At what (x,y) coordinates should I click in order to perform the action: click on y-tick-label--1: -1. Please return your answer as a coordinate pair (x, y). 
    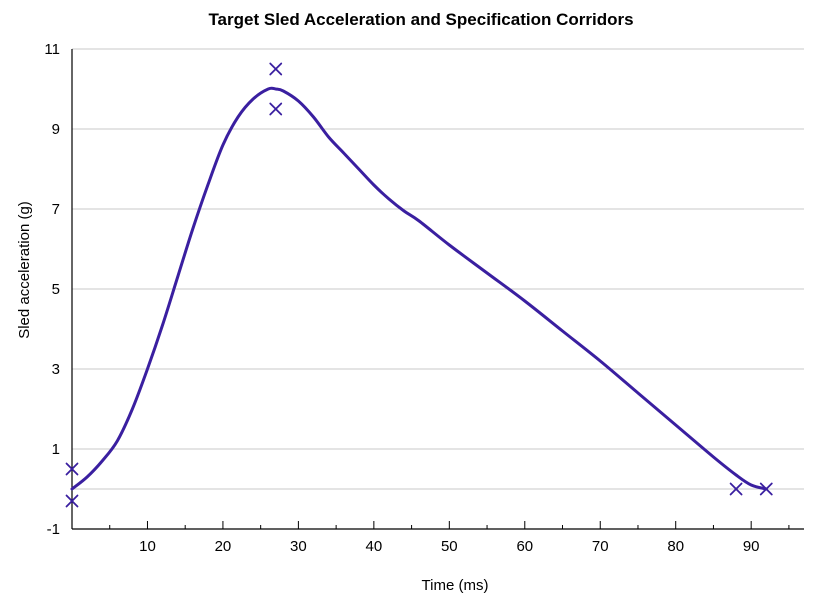
    Looking at the image, I should click on (53, 529).